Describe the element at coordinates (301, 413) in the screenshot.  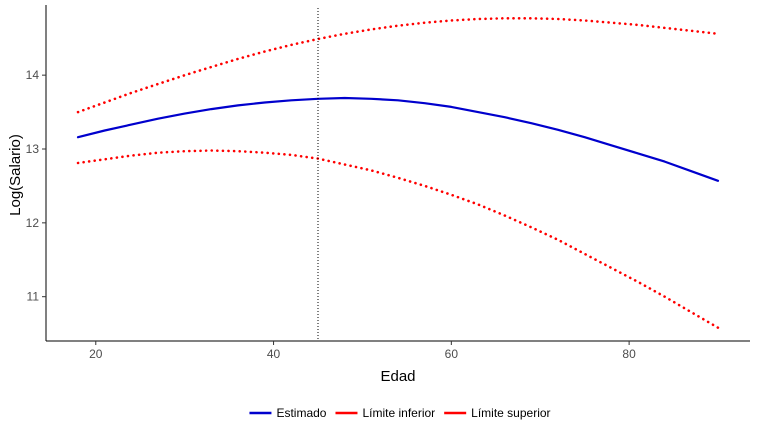
I see `legend-label: Estimado` at that location.